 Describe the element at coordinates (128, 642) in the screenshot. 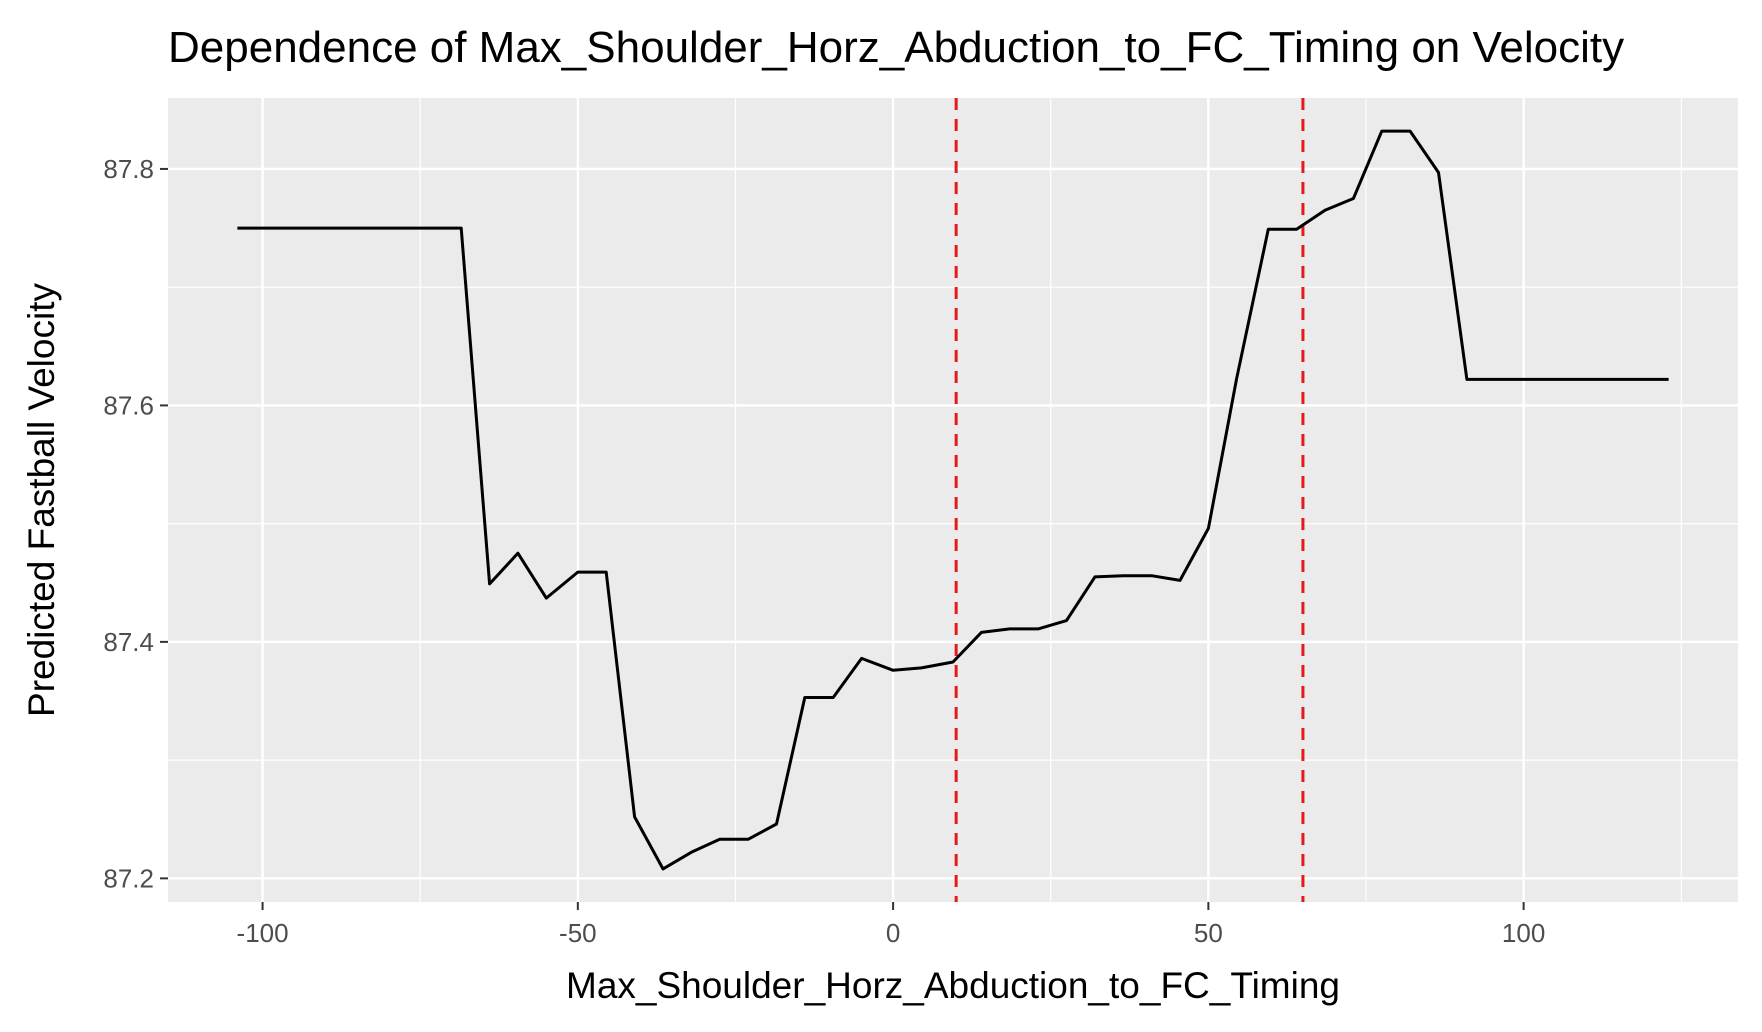

I see `y-tick-label: 87.4` at that location.